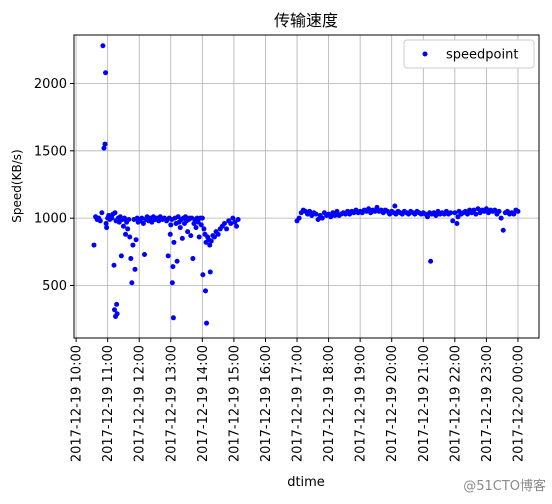 Image resolution: width=552 pixels, height=504 pixels. What do you see at coordinates (482, 55) in the screenshot?
I see `legend-entry-speedpoint: speedpoint` at bounding box center [482, 55].